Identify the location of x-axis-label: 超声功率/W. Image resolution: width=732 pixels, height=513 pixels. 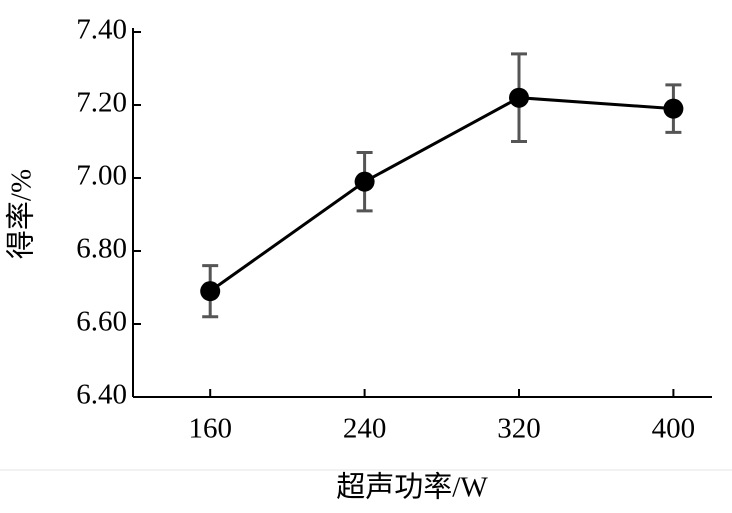
(412, 487).